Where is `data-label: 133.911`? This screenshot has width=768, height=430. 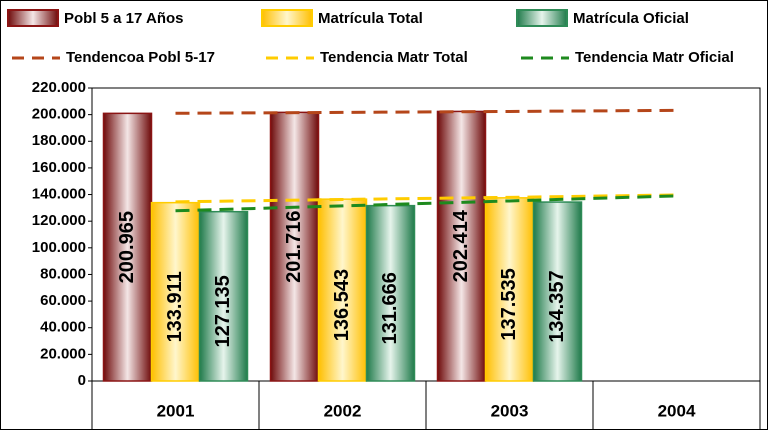
data-label: 133.911 is located at coordinates (175, 306).